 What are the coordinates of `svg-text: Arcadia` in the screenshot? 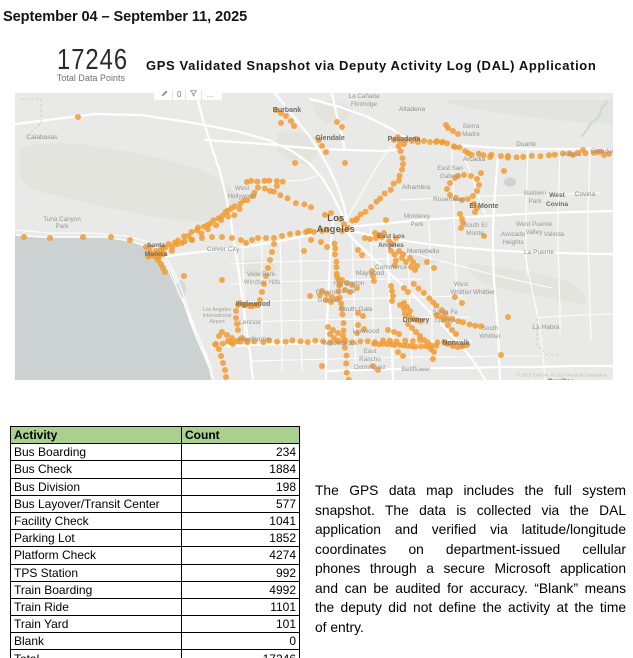 It's located at (474, 159).